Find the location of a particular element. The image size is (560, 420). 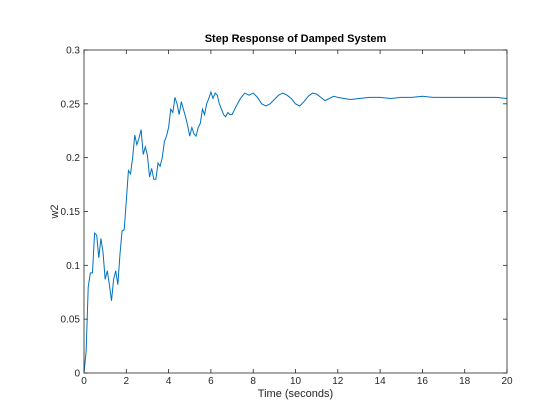

y-tick-label: 0 is located at coordinates (77, 374).